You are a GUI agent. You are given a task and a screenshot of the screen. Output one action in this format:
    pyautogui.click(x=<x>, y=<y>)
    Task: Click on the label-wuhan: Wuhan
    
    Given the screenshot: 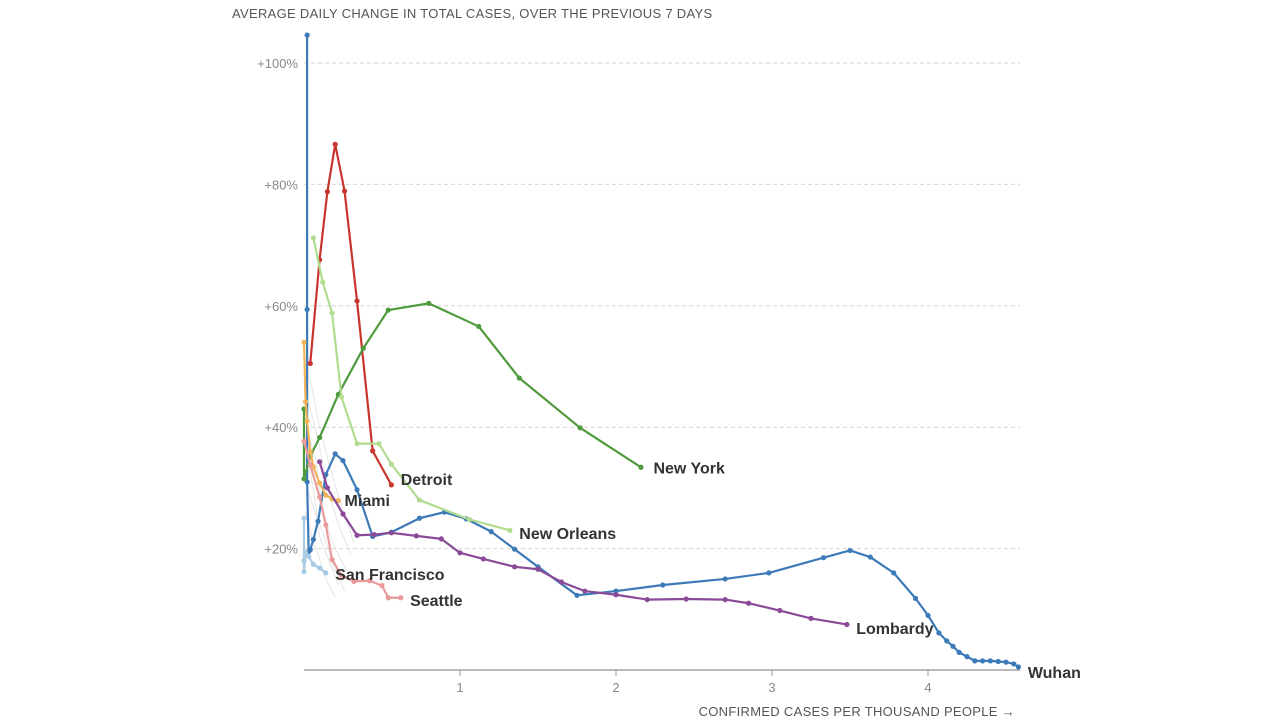 What is the action you would take?
    pyautogui.click(x=1054, y=673)
    